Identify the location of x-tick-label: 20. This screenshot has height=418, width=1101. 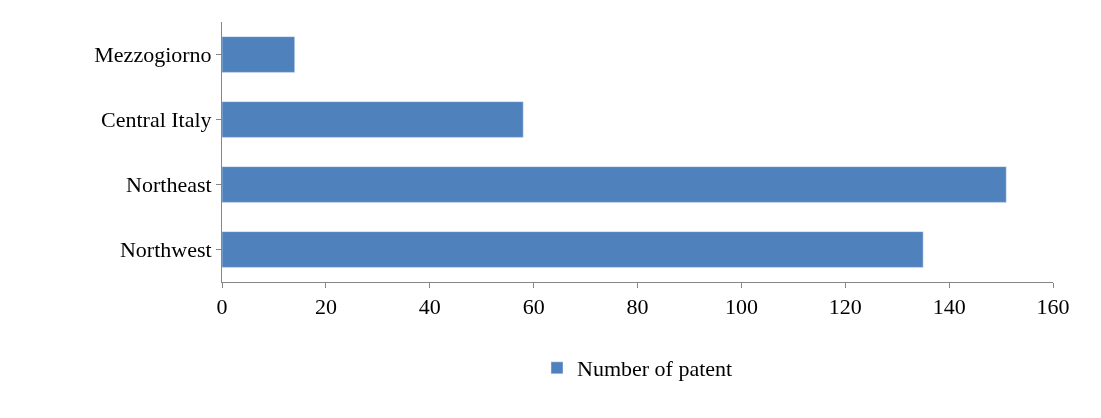
(325, 307).